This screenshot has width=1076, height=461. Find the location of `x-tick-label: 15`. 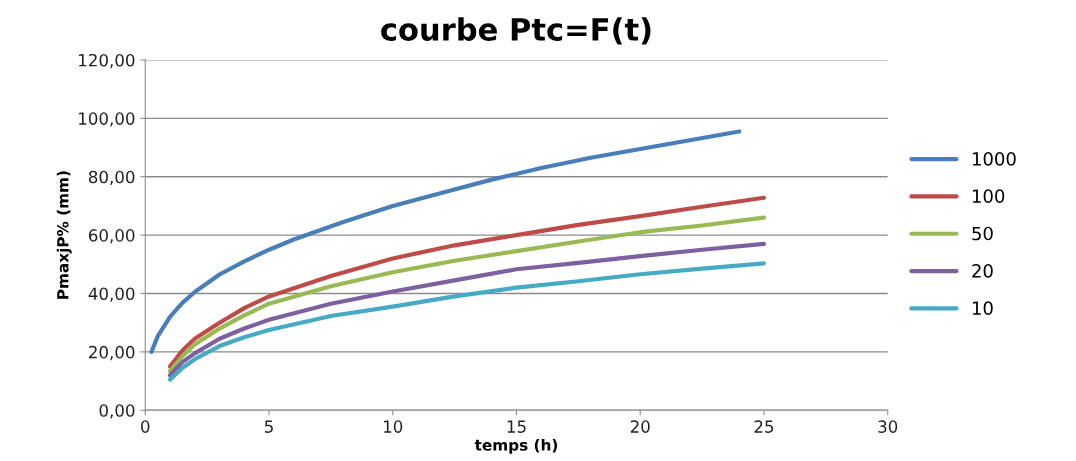

x-tick-label: 15 is located at coordinates (516, 426).